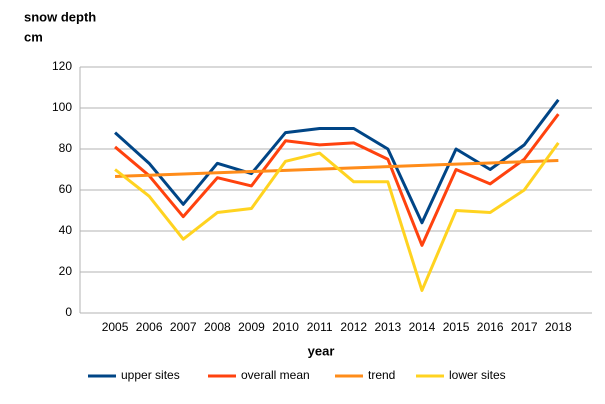 This screenshot has height=404, width=605. What do you see at coordinates (387, 327) in the screenshot?
I see `x-tick-label: 2013` at bounding box center [387, 327].